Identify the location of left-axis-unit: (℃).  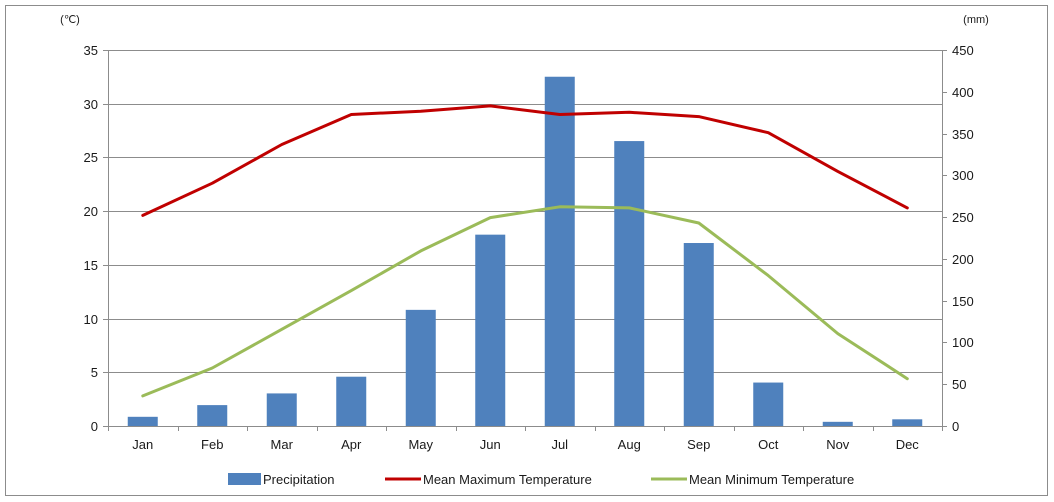
(70, 20).